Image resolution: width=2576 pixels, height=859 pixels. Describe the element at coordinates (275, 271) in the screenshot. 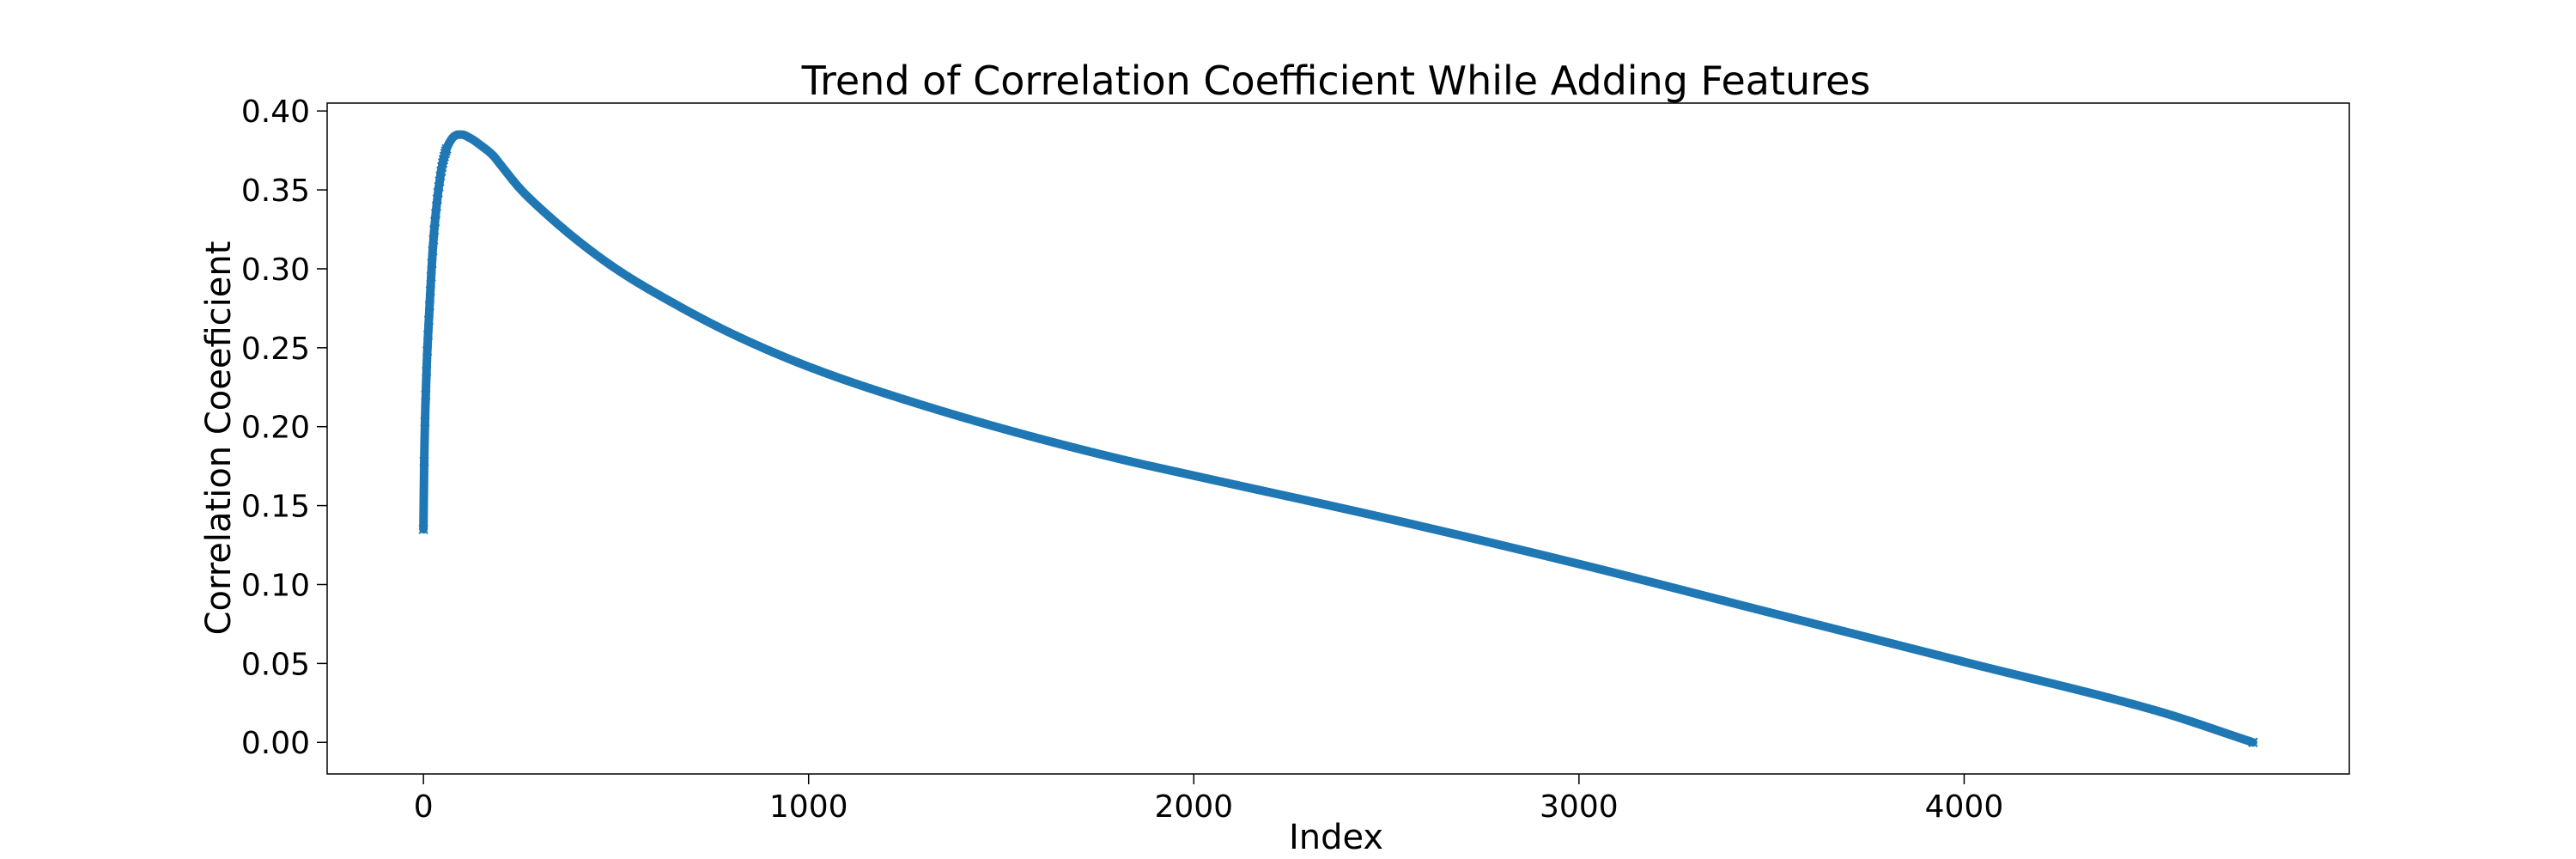

I see `y-tick-label: 0.30` at that location.